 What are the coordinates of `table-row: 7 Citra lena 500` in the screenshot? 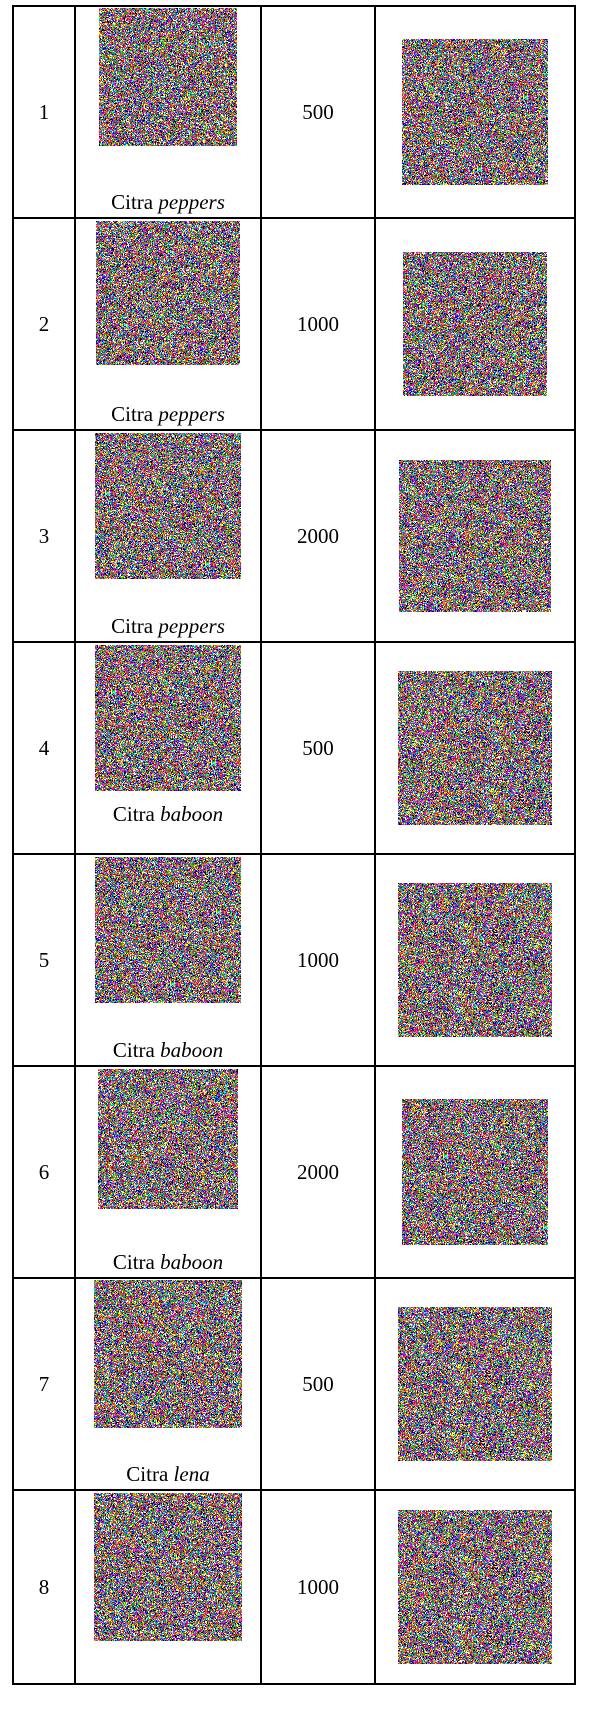 It's located at (294, 1384).